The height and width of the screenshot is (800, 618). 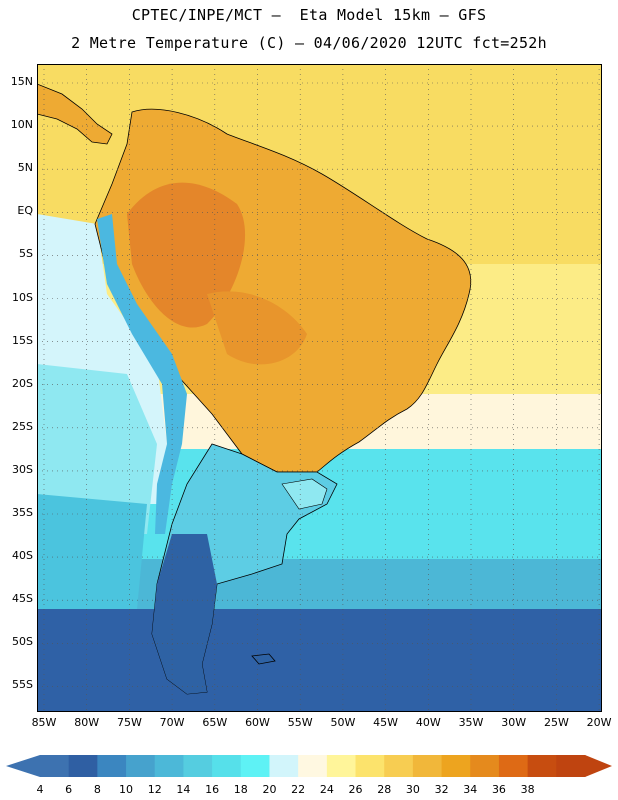 I want to click on colorbar-tick-label: 26, so click(x=355, y=789).